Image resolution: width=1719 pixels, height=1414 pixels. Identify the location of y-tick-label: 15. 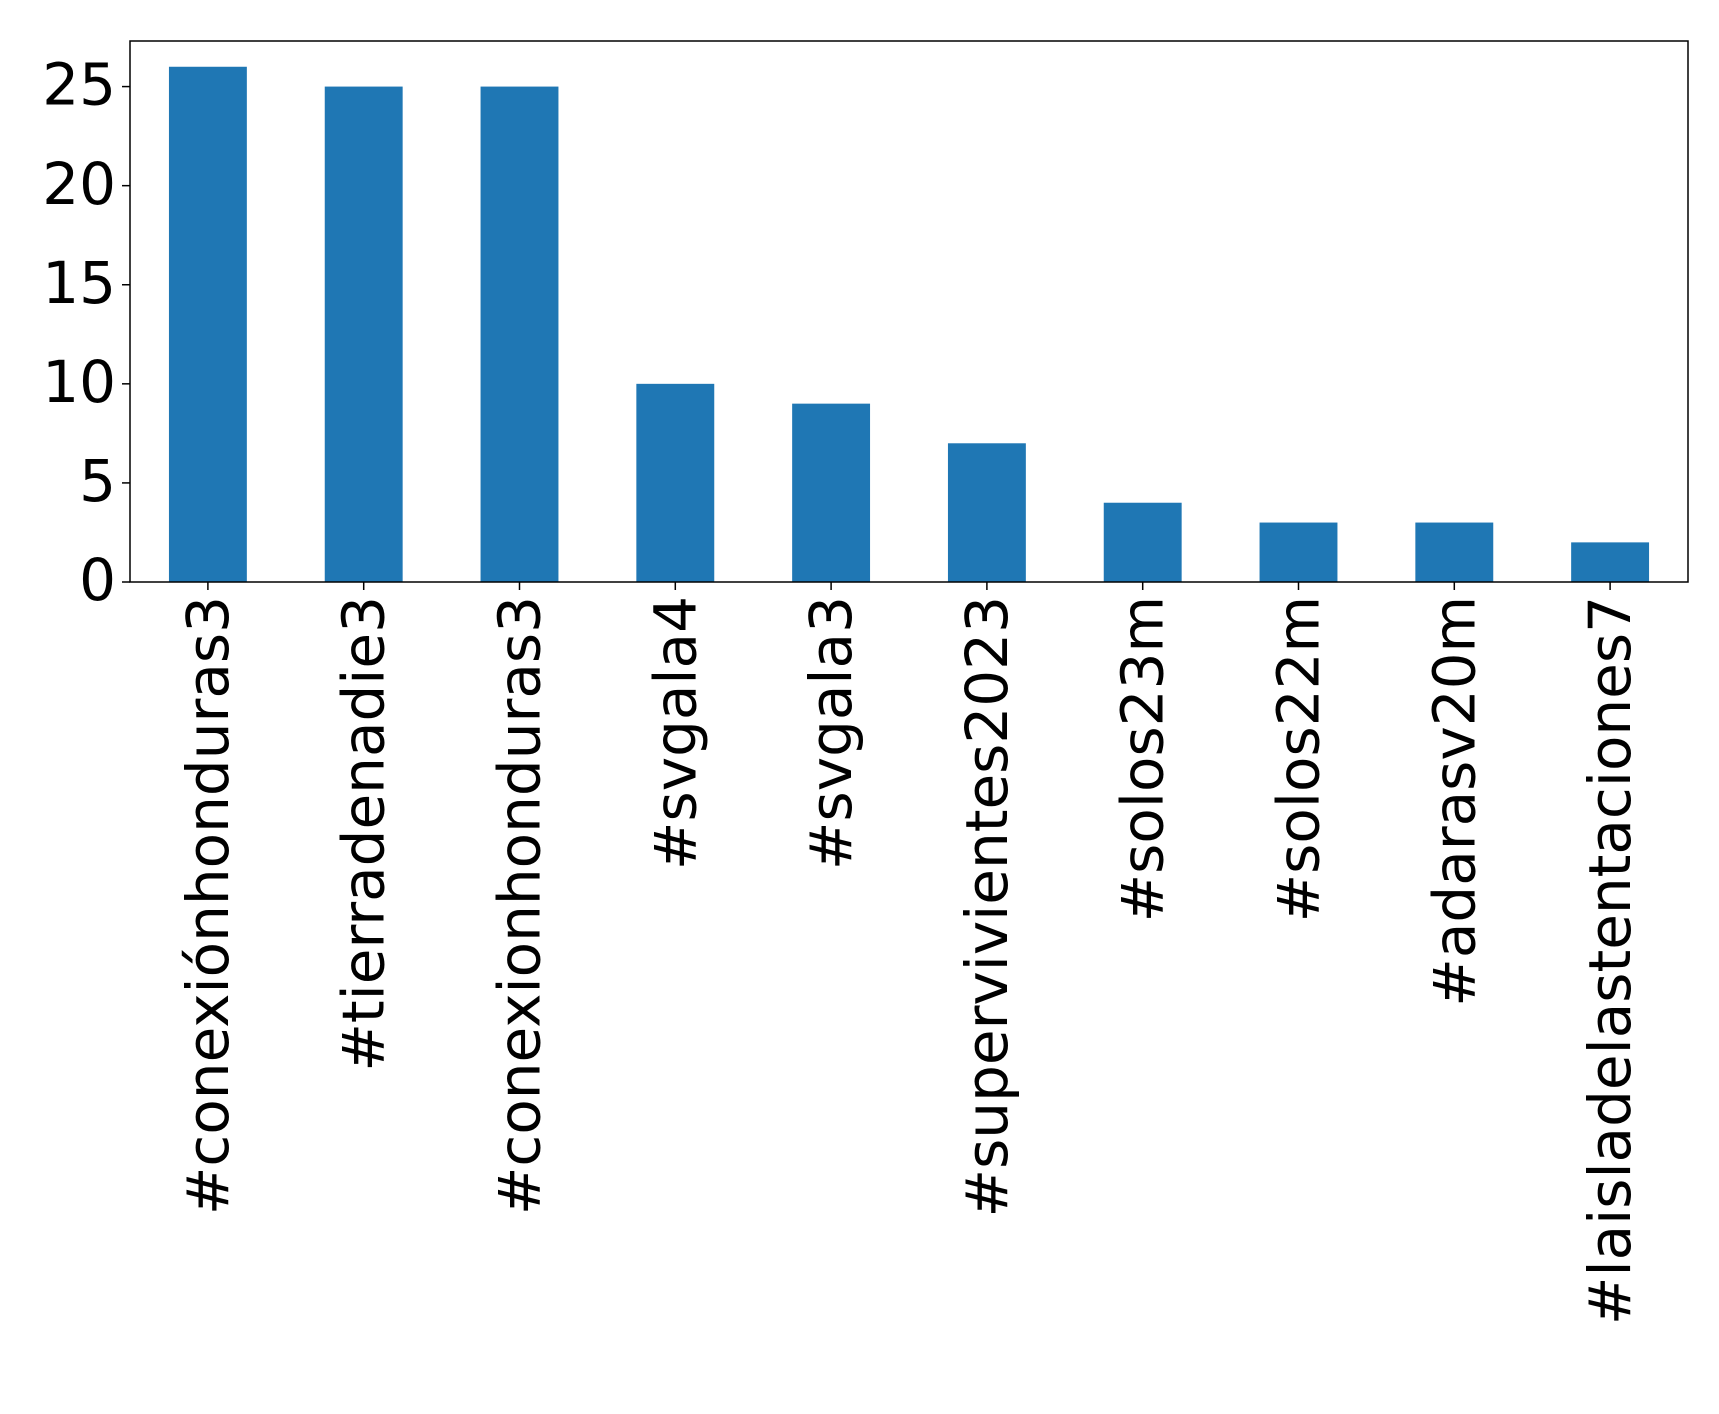
(79, 283).